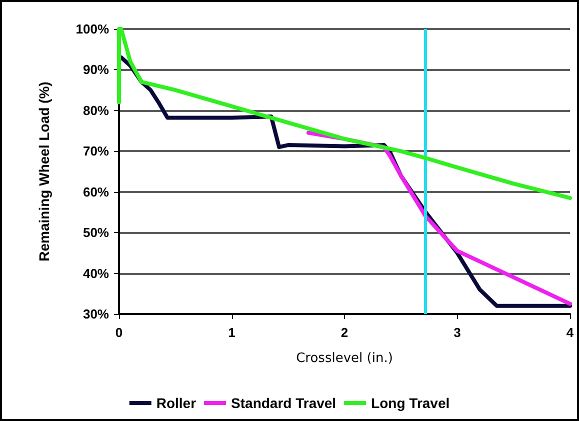  Describe the element at coordinates (93, 29) in the screenshot. I see `y-tick-label: 100%` at that location.